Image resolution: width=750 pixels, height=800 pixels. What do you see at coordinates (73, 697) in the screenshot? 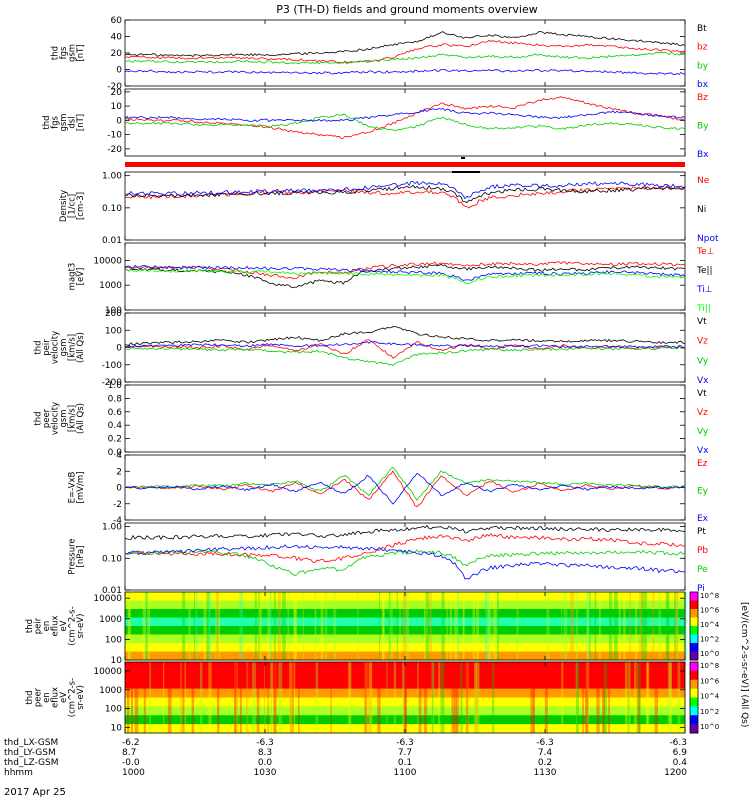
I see `y-axis-label: (cm^2-s-` at bounding box center [73, 697].